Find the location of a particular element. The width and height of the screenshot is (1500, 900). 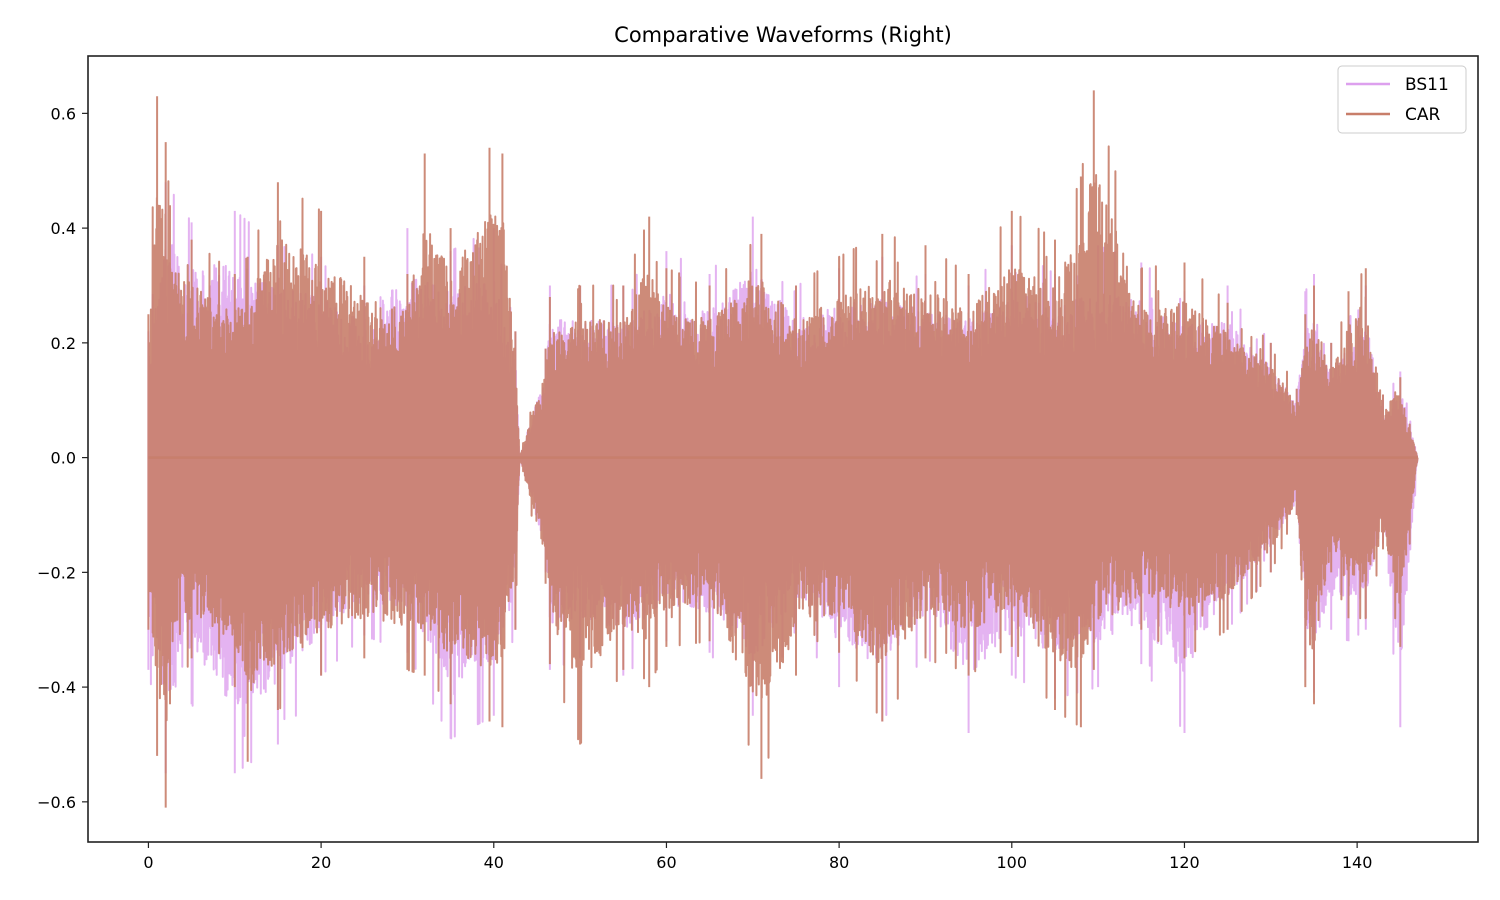

y-axis: −0.6 −0.4 −0.2 0.0 0.2 0.4 0.6 is located at coordinates (62, 458).